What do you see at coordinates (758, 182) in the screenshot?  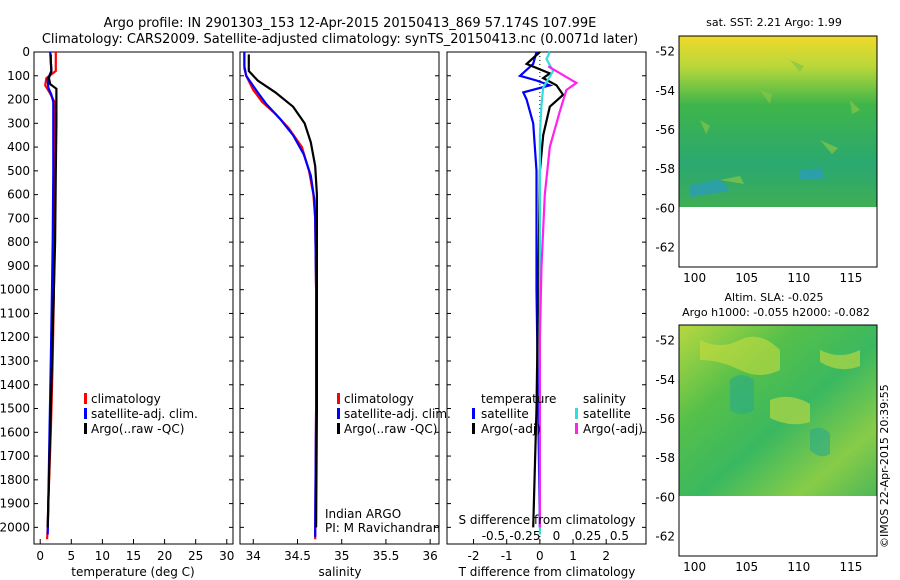 I see `sst-map-cool-patches` at bounding box center [758, 182].